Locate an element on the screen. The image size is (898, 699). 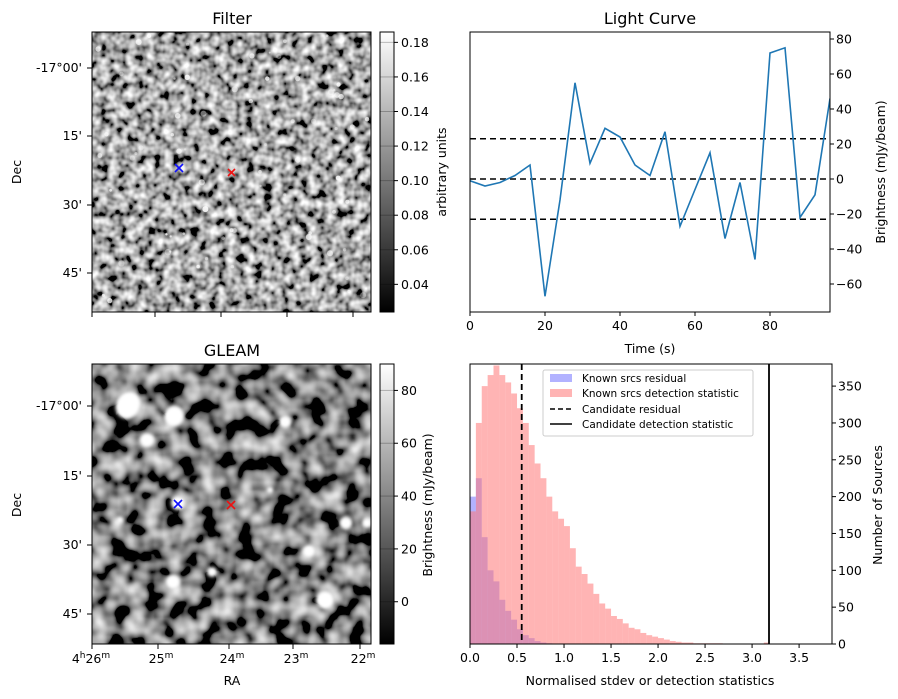
colorbar-tick-label: 60 is located at coordinates (409, 443).